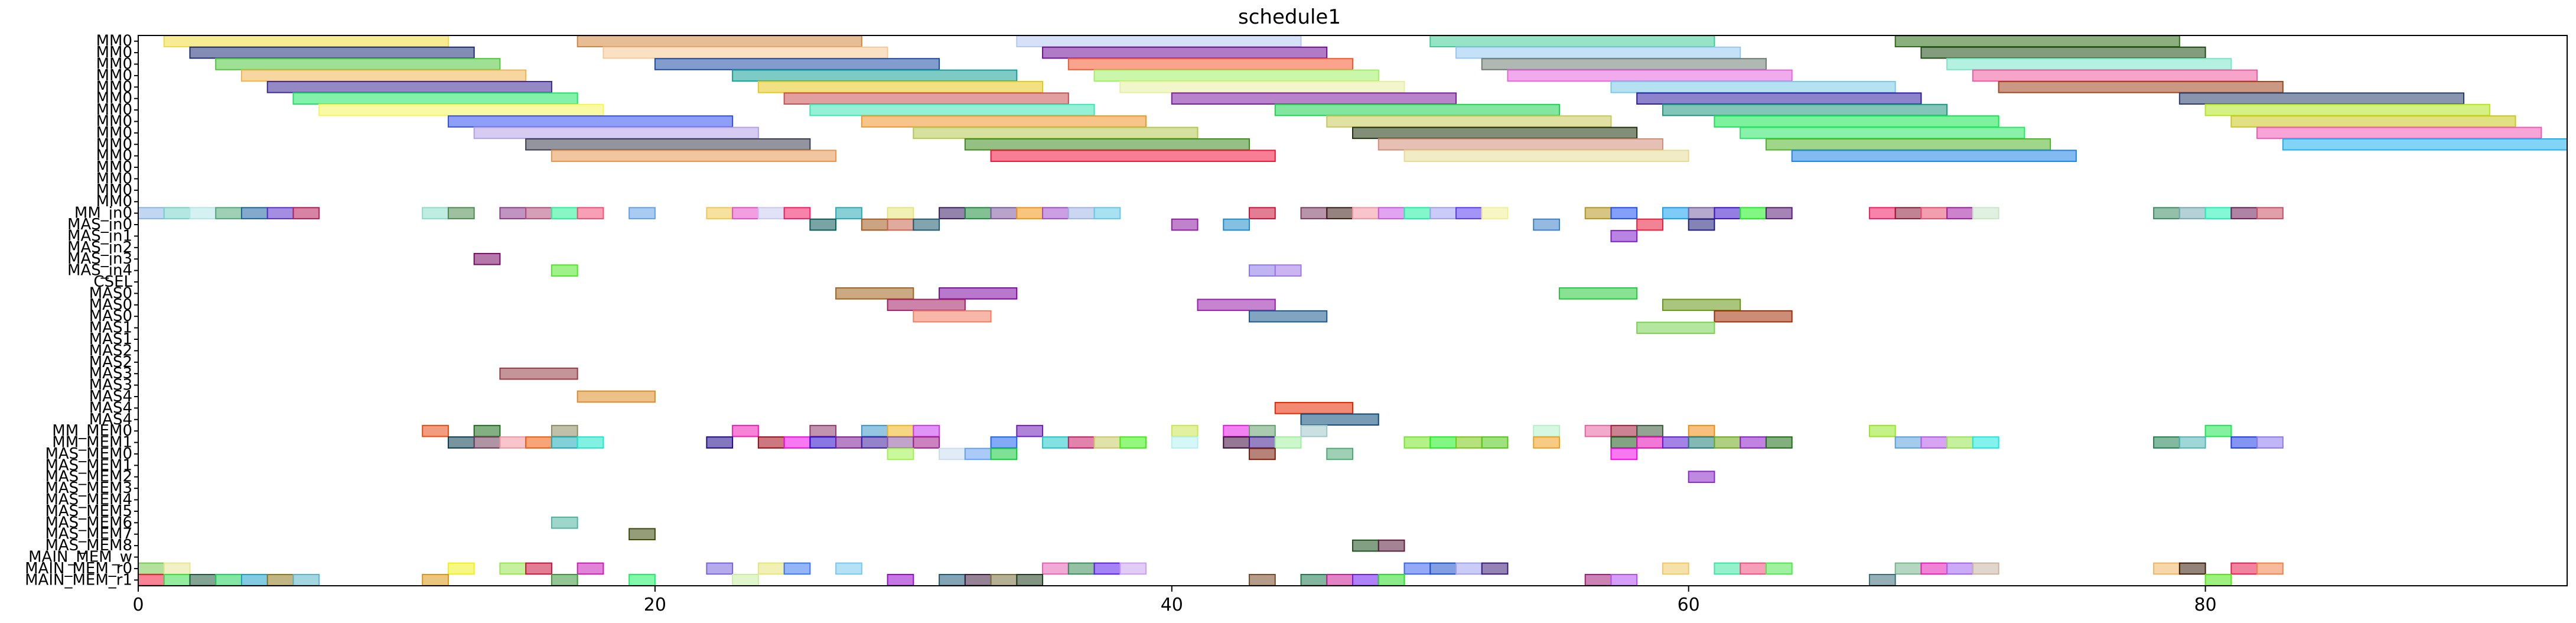 Image resolution: width=2576 pixels, height=623 pixels. What do you see at coordinates (655, 605) in the screenshot?
I see `x-tick-label: 20` at bounding box center [655, 605].